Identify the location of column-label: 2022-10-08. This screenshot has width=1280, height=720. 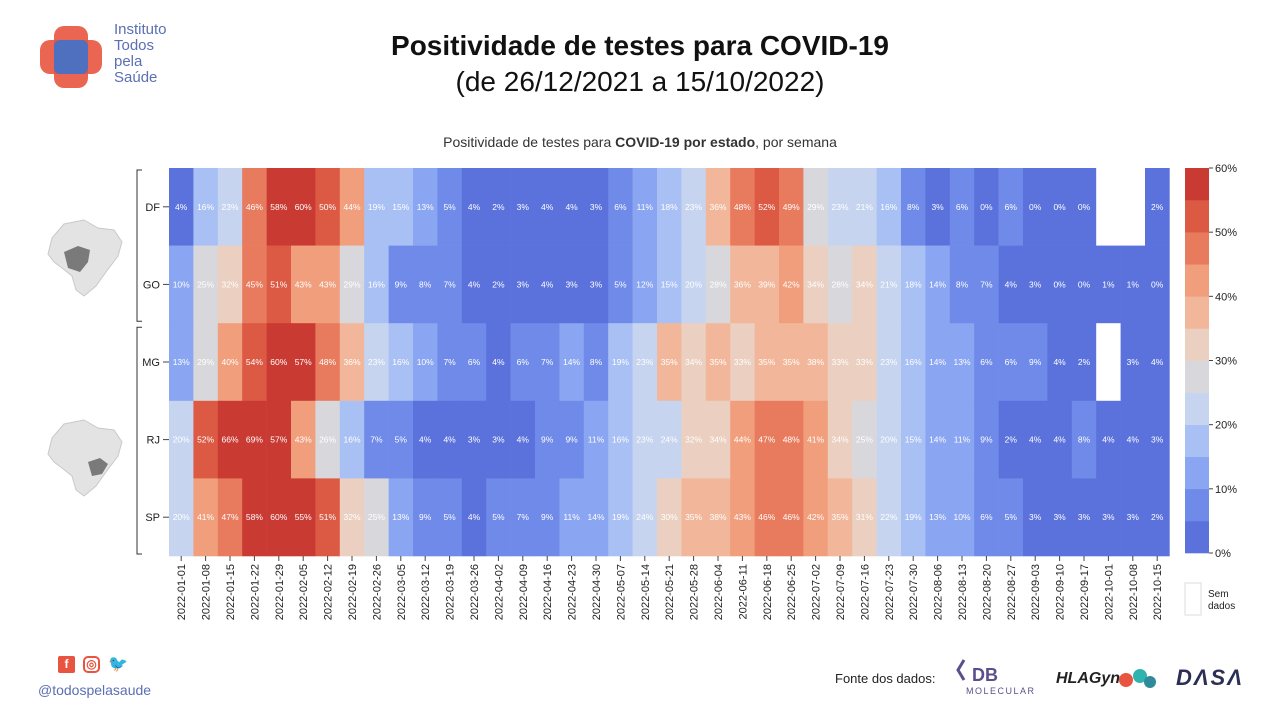
(1134, 592).